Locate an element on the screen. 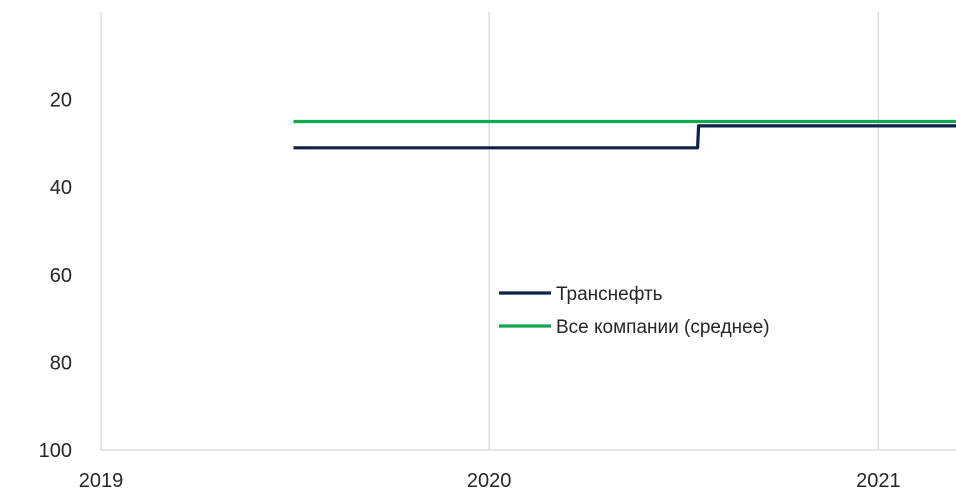 The height and width of the screenshot is (489, 956). y-axis-ticks: 20 40 60 80 100 is located at coordinates (55, 276).